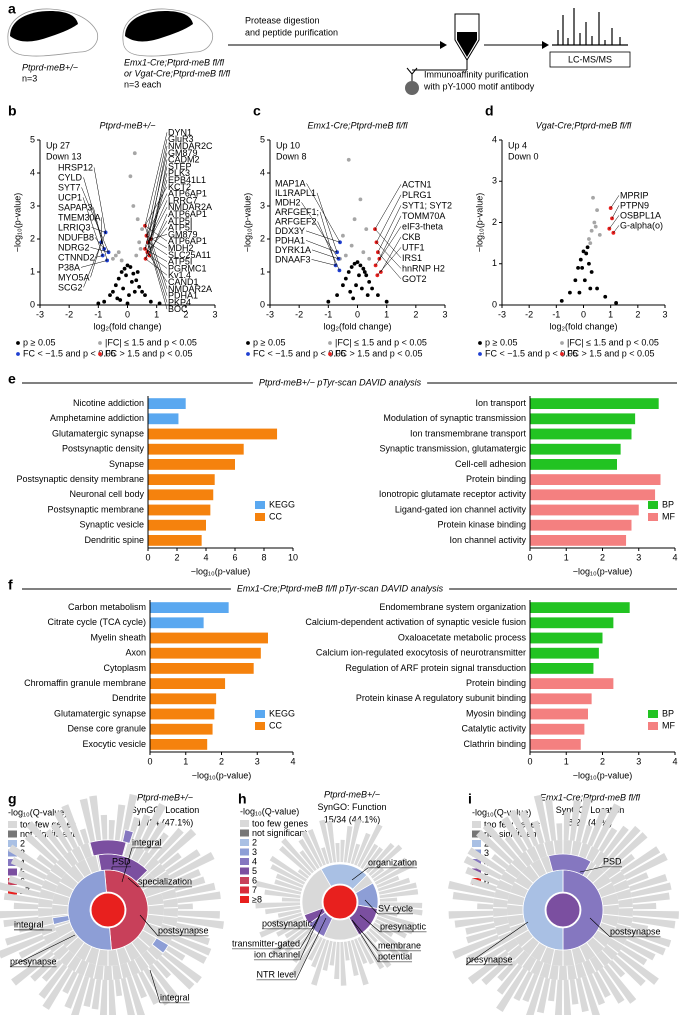  What do you see at coordinates (107, 607) in the screenshot?
I see `category-label: Carbon metabolism` at bounding box center [107, 607].